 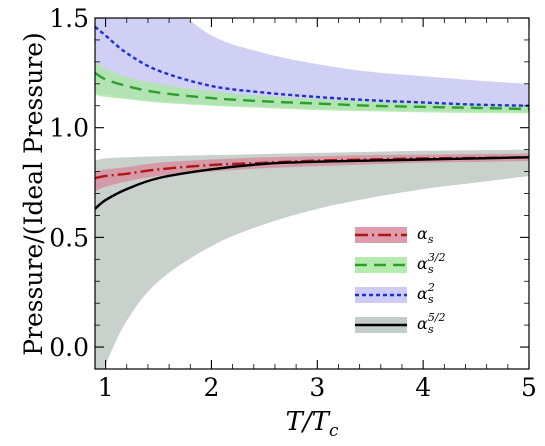 What do you see at coordinates (308, 422) in the screenshot?
I see `x-axis-title-main: T/T` at bounding box center [308, 422].